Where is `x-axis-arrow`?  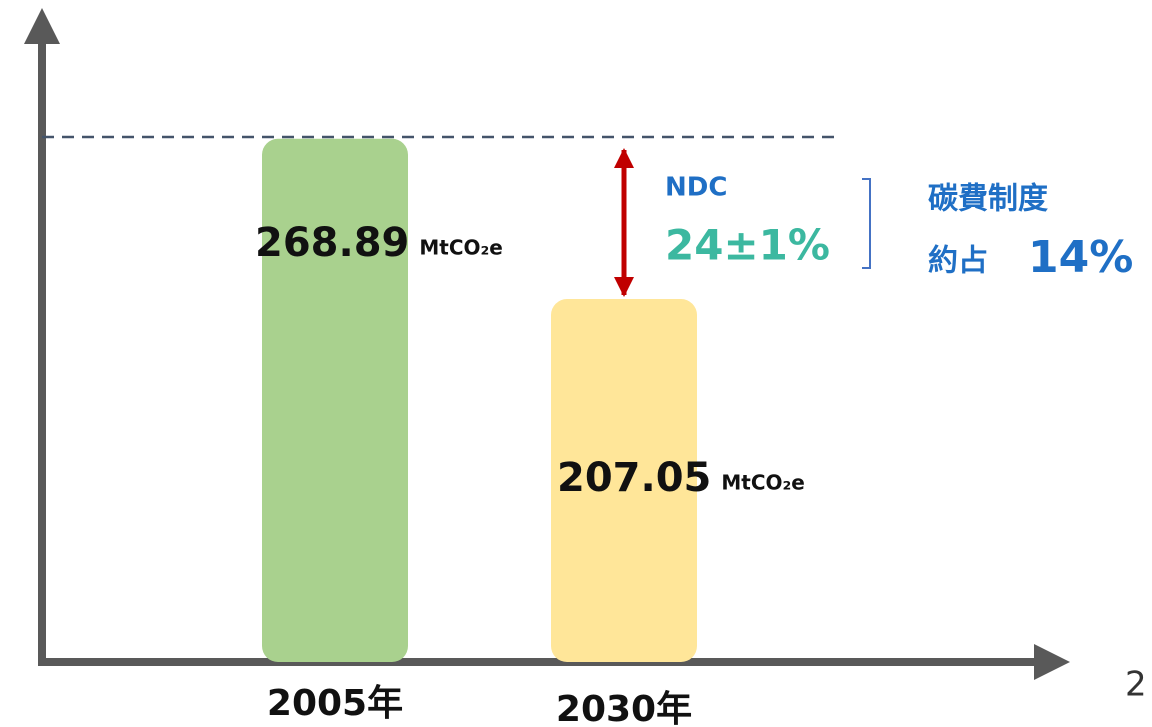
x-axis-arrow is located at coordinates (1052, 662).